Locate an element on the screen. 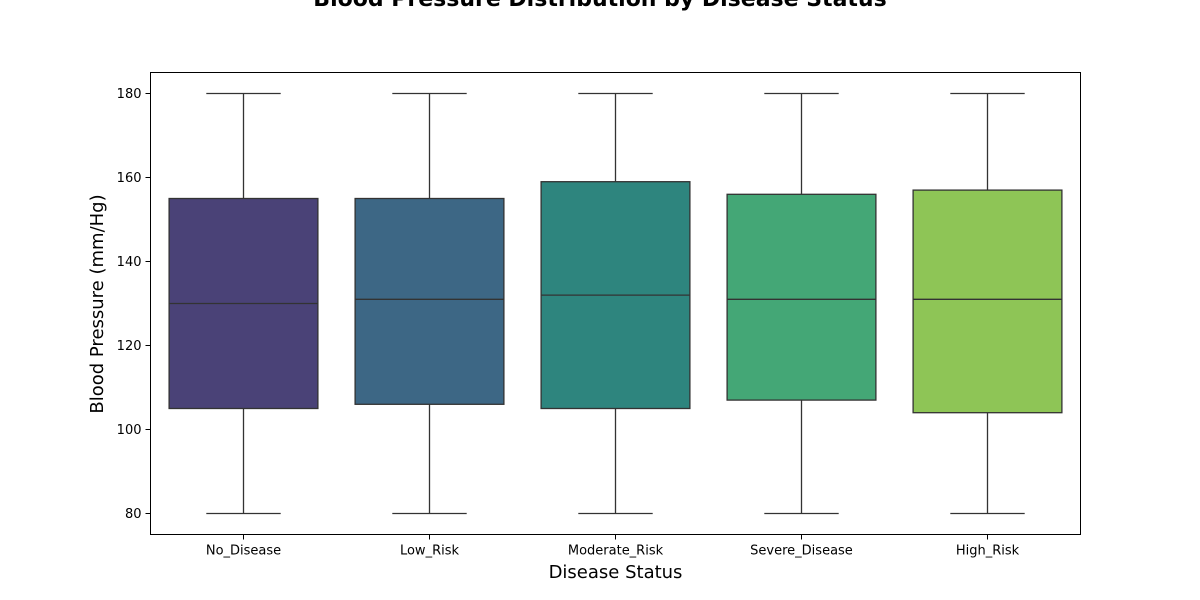  box-Severe_Disease is located at coordinates (801, 303).